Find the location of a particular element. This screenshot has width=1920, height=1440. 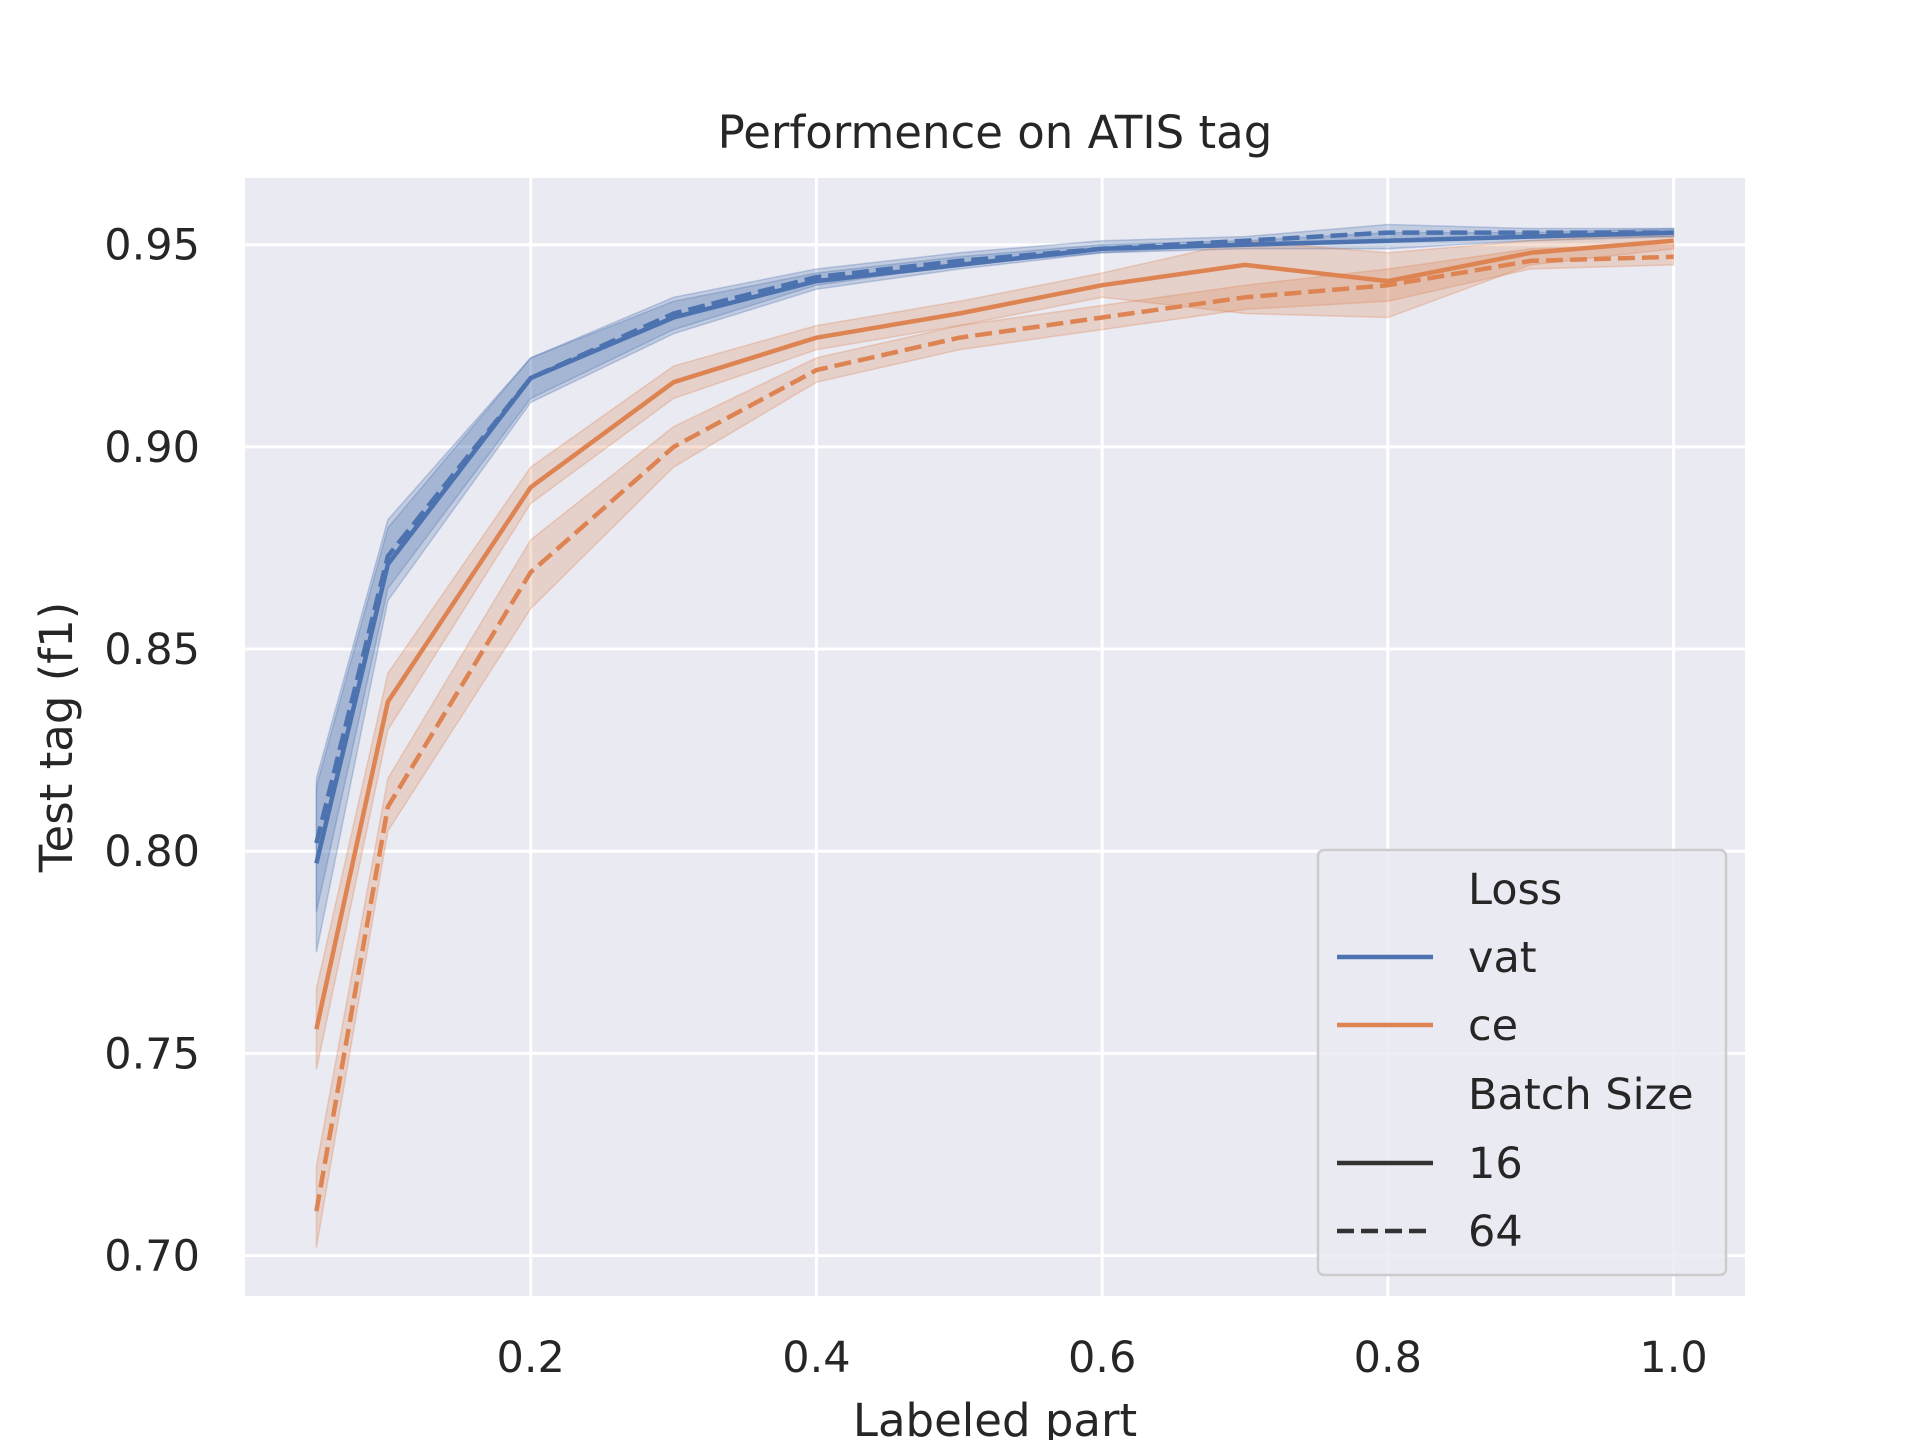

y-tick-label: 0.95 is located at coordinates (152, 246).